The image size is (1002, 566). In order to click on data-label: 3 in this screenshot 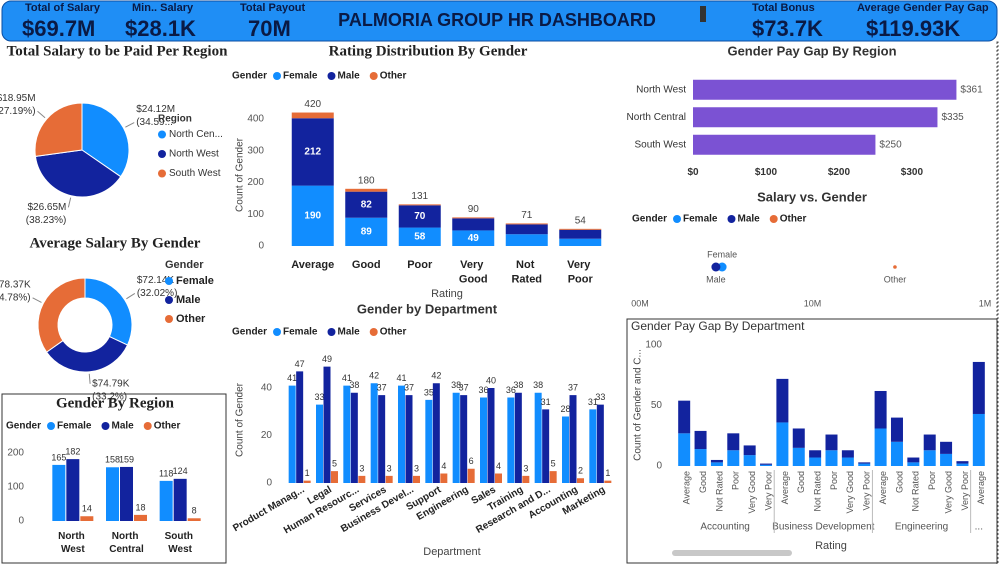, I will do `click(361, 468)`.